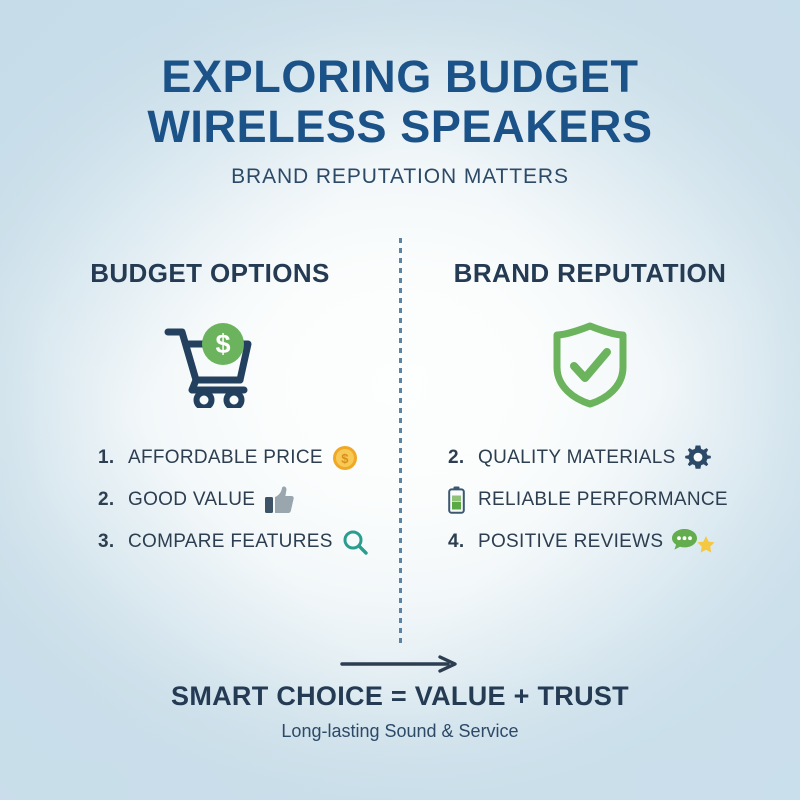 The image size is (800, 800). Describe the element at coordinates (456, 541) in the screenshot. I see `list-marker: 4.` at that location.